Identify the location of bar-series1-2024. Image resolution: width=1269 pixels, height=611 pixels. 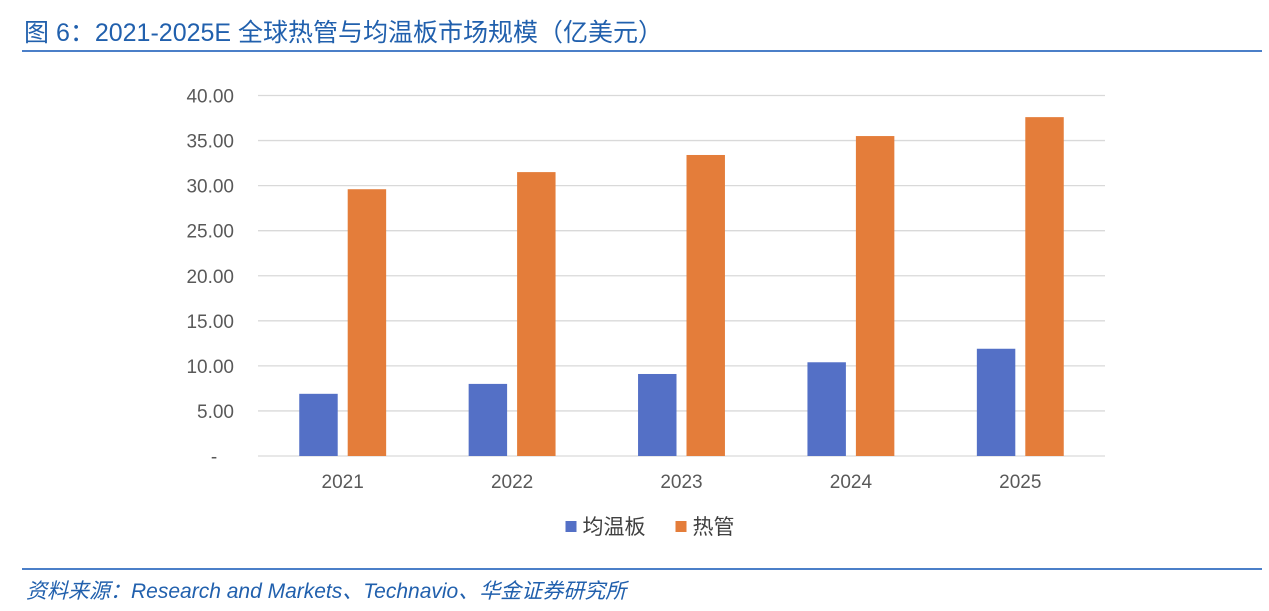
(826, 409).